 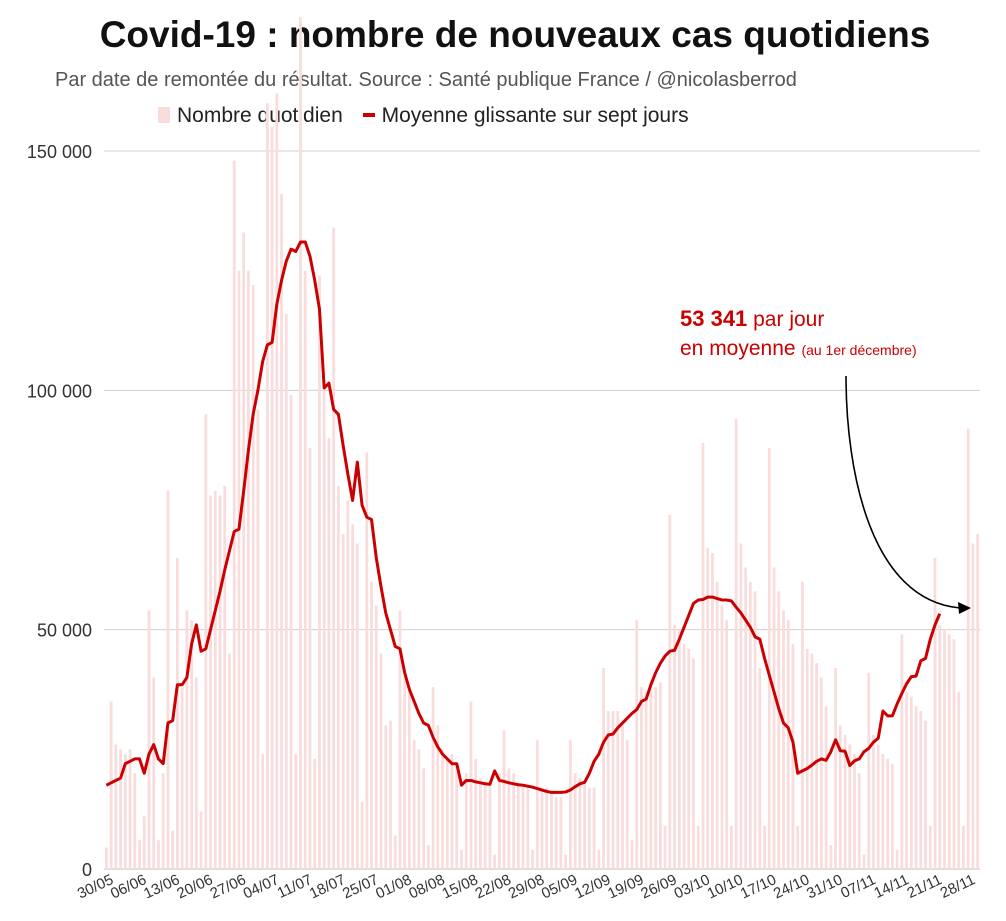 I want to click on annotation-value: 53 341, so click(x=714, y=318).